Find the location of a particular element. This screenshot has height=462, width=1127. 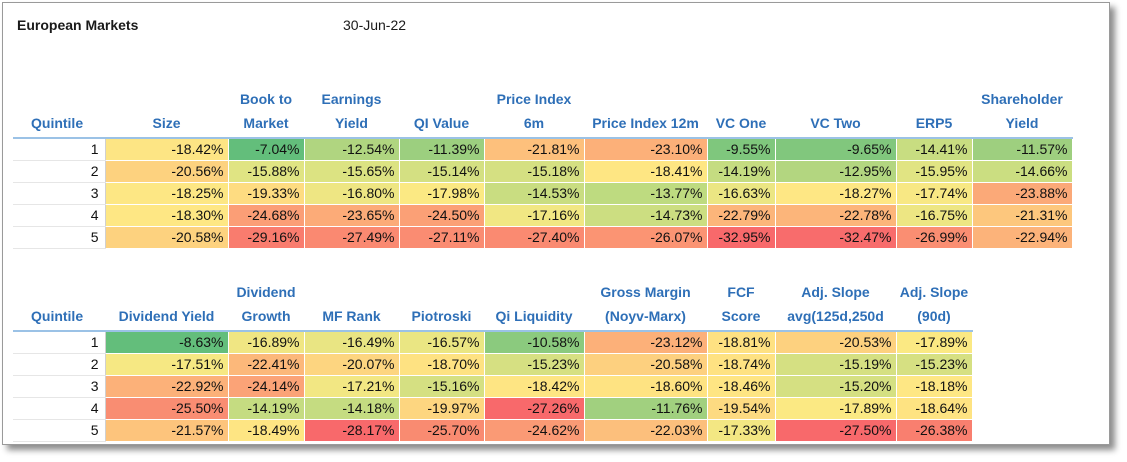

table-cell: -19.33% is located at coordinates (266, 193).